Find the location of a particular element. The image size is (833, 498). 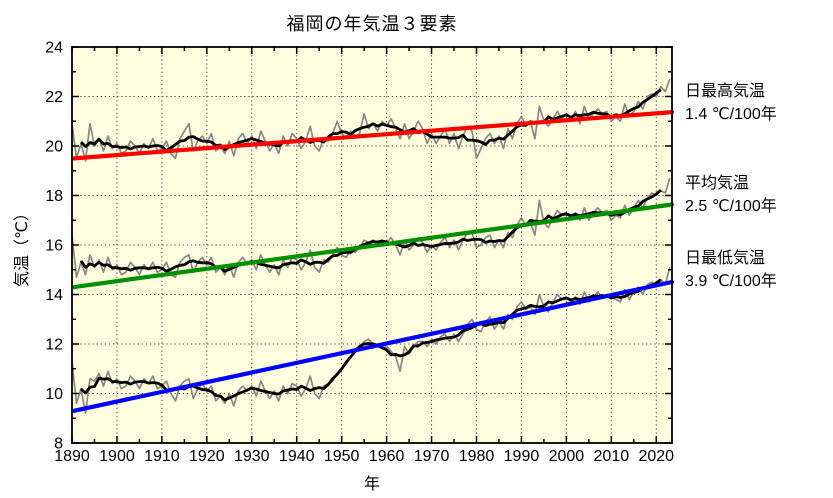

svg-text: 1940 is located at coordinates (297, 456).